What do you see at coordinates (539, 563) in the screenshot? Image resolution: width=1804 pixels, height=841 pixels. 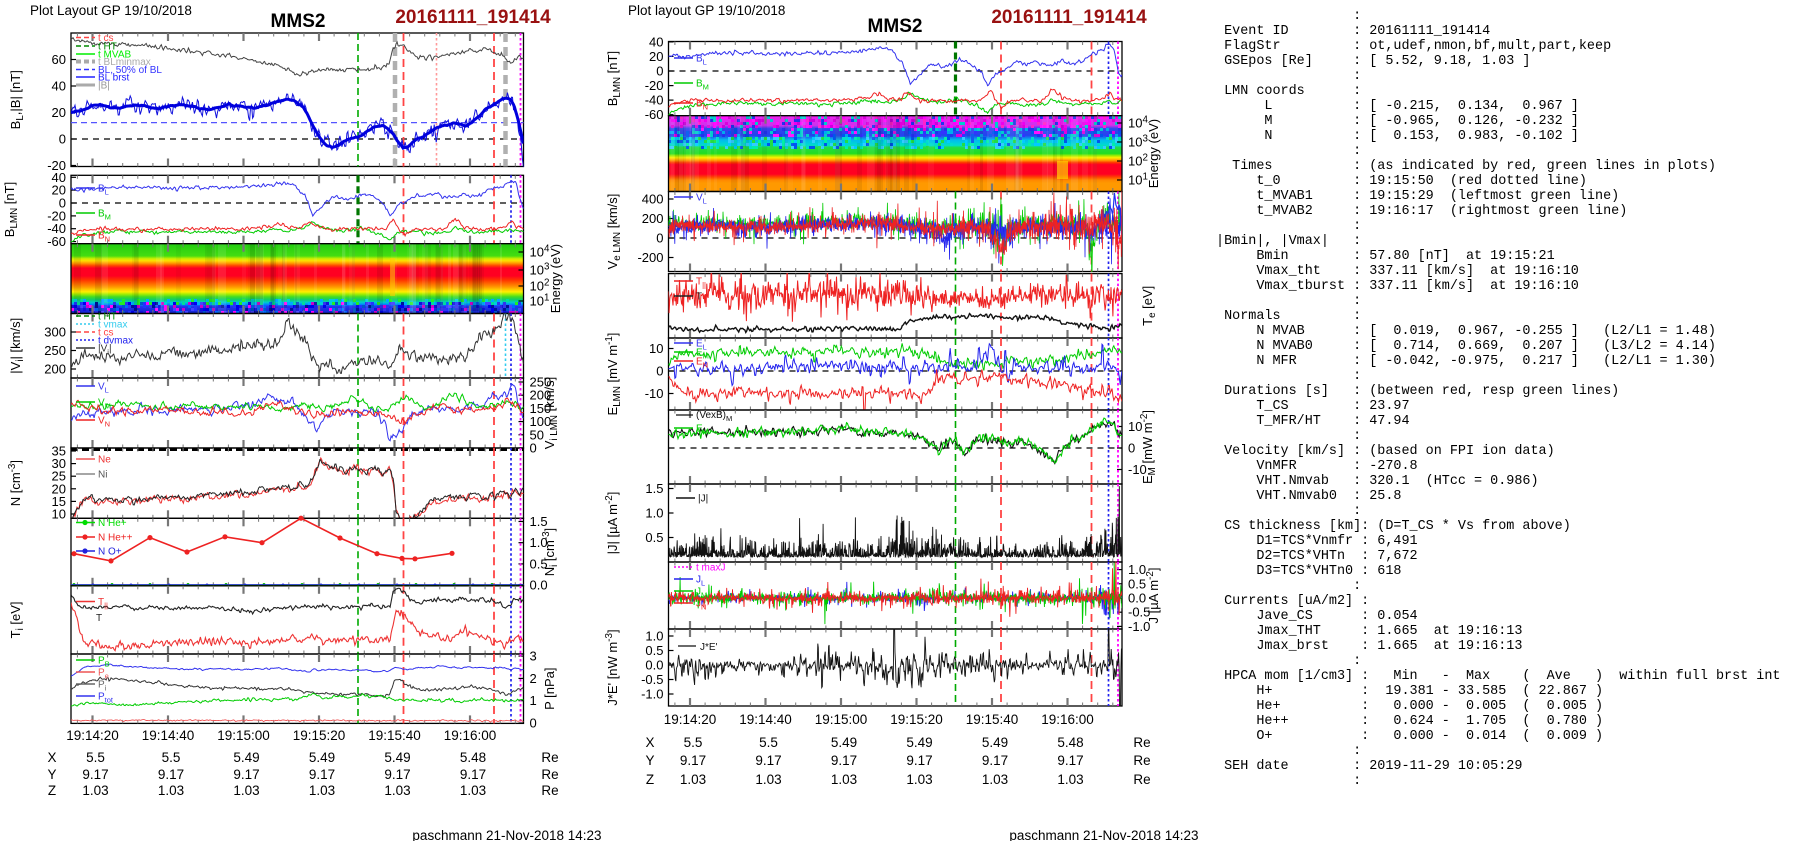 I see `svg-text: 0.5` at bounding box center [539, 563].